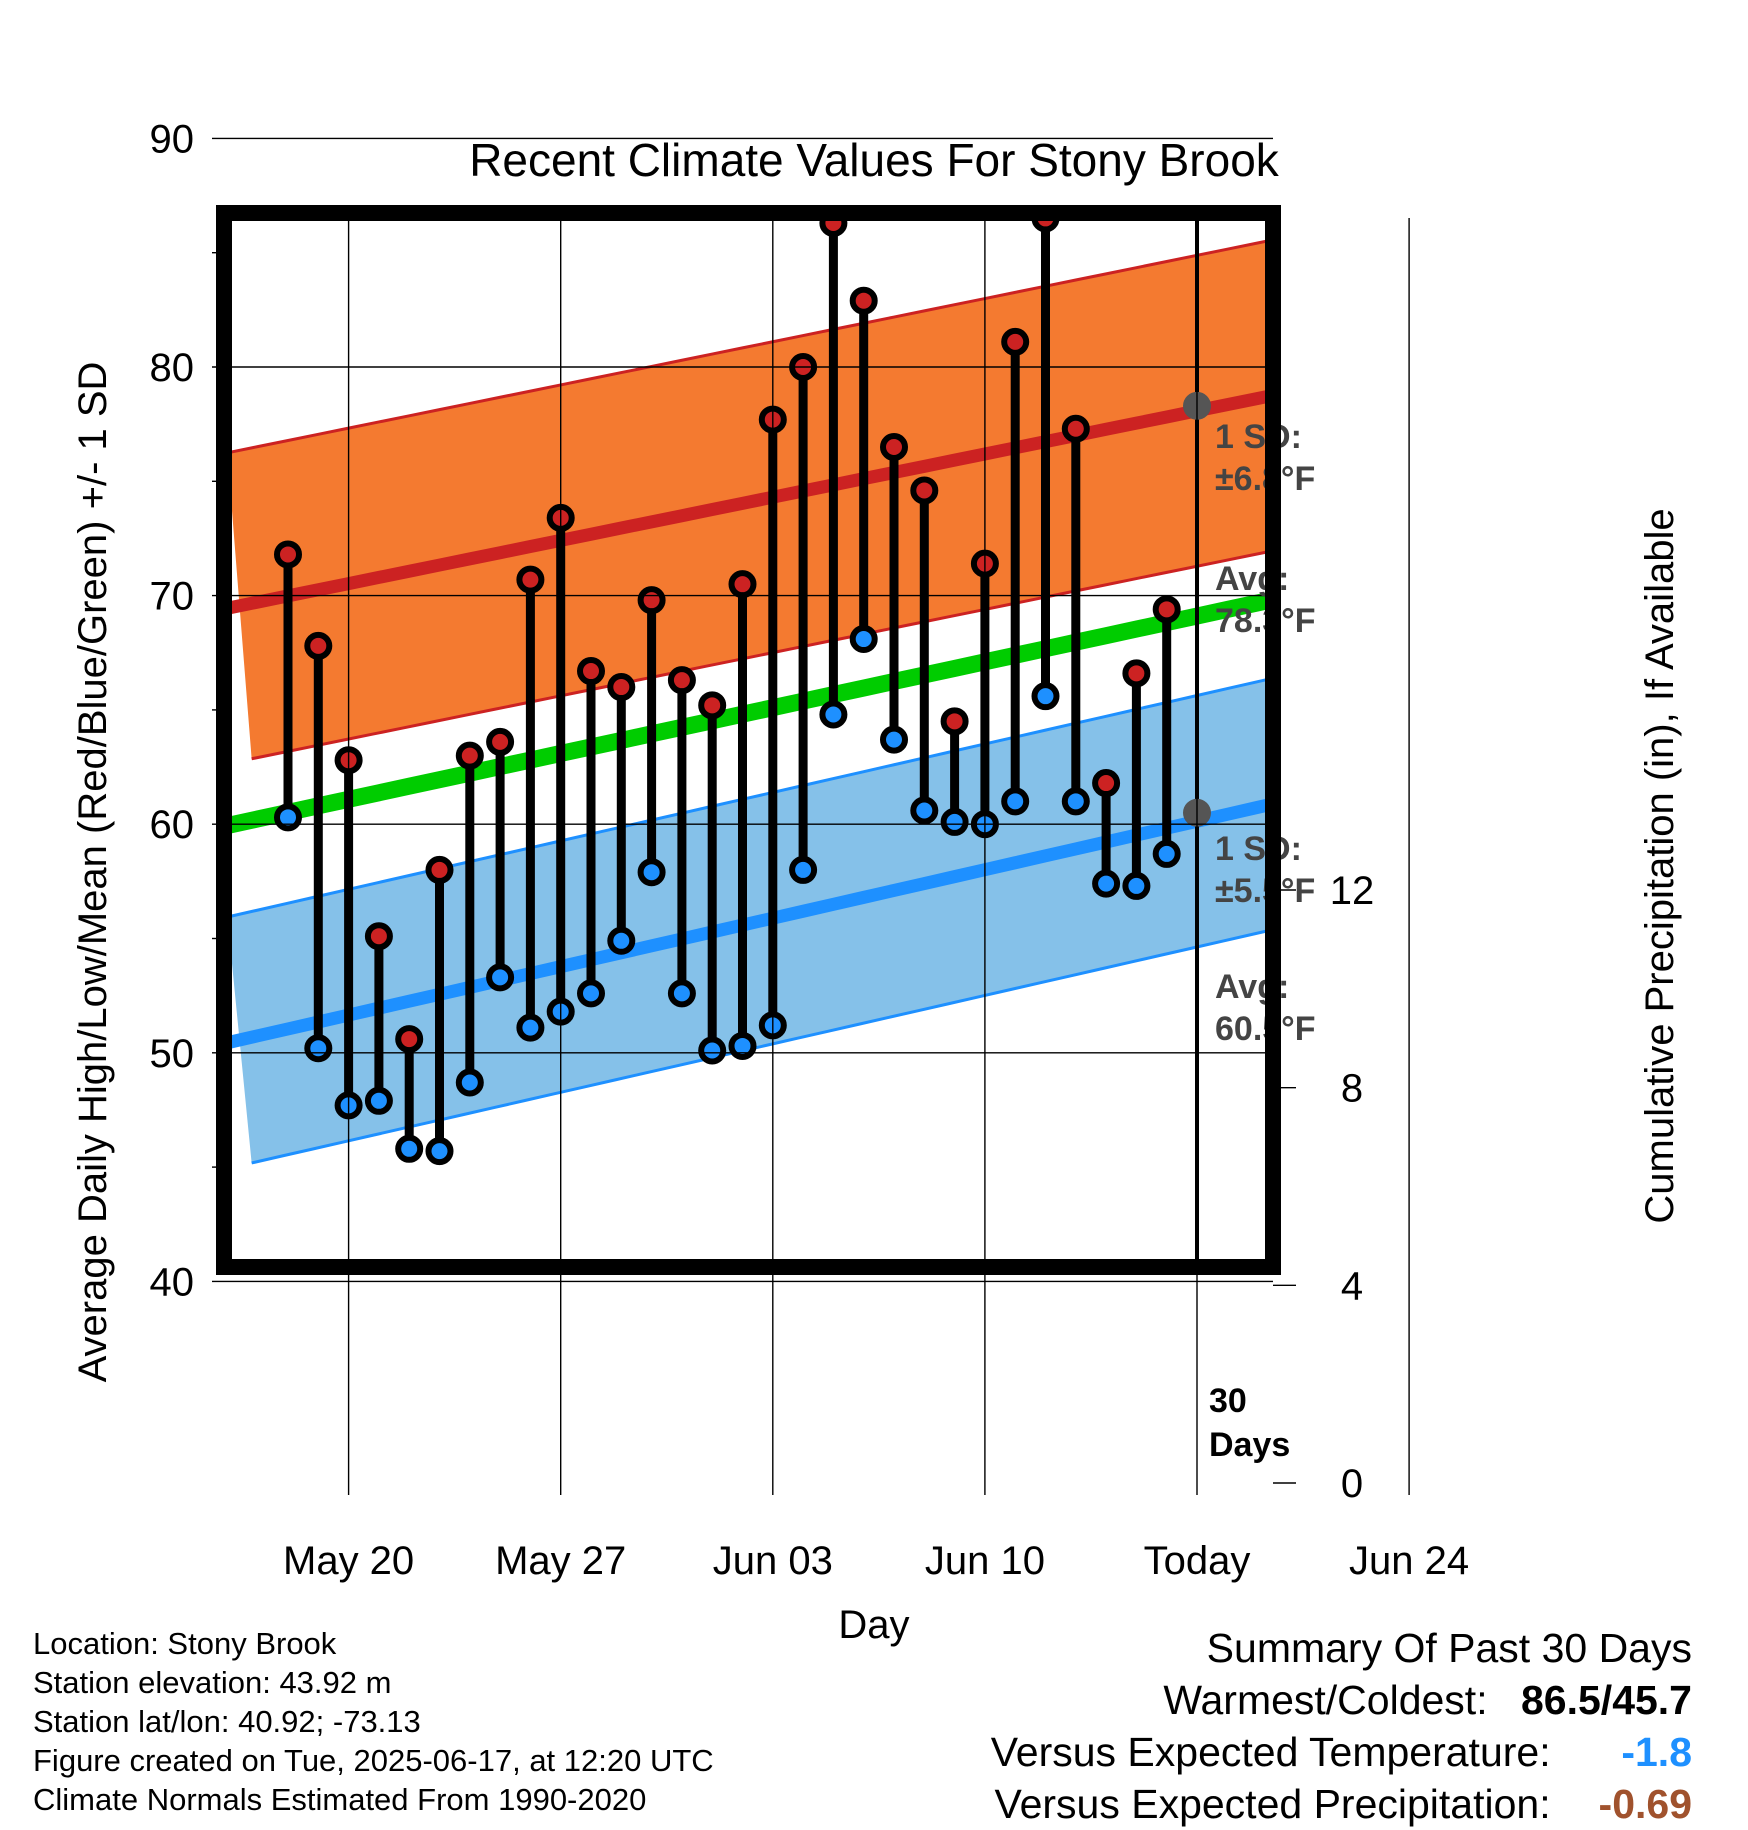  I want to click on y-tick-label-70: 70, so click(172, 597).